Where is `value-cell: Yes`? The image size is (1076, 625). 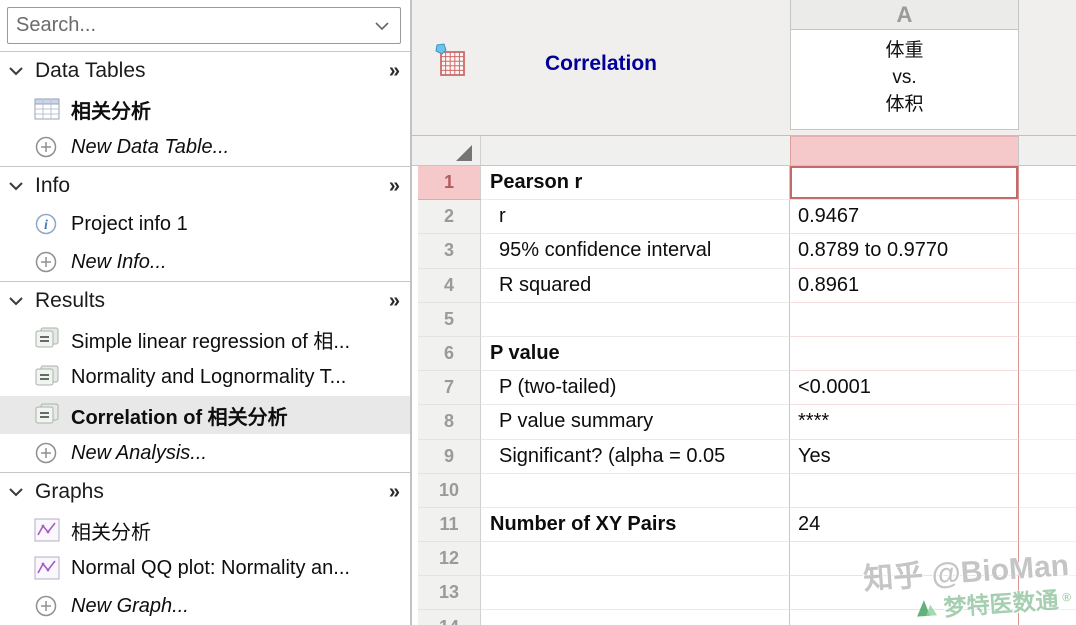 value-cell: Yes is located at coordinates (904, 456).